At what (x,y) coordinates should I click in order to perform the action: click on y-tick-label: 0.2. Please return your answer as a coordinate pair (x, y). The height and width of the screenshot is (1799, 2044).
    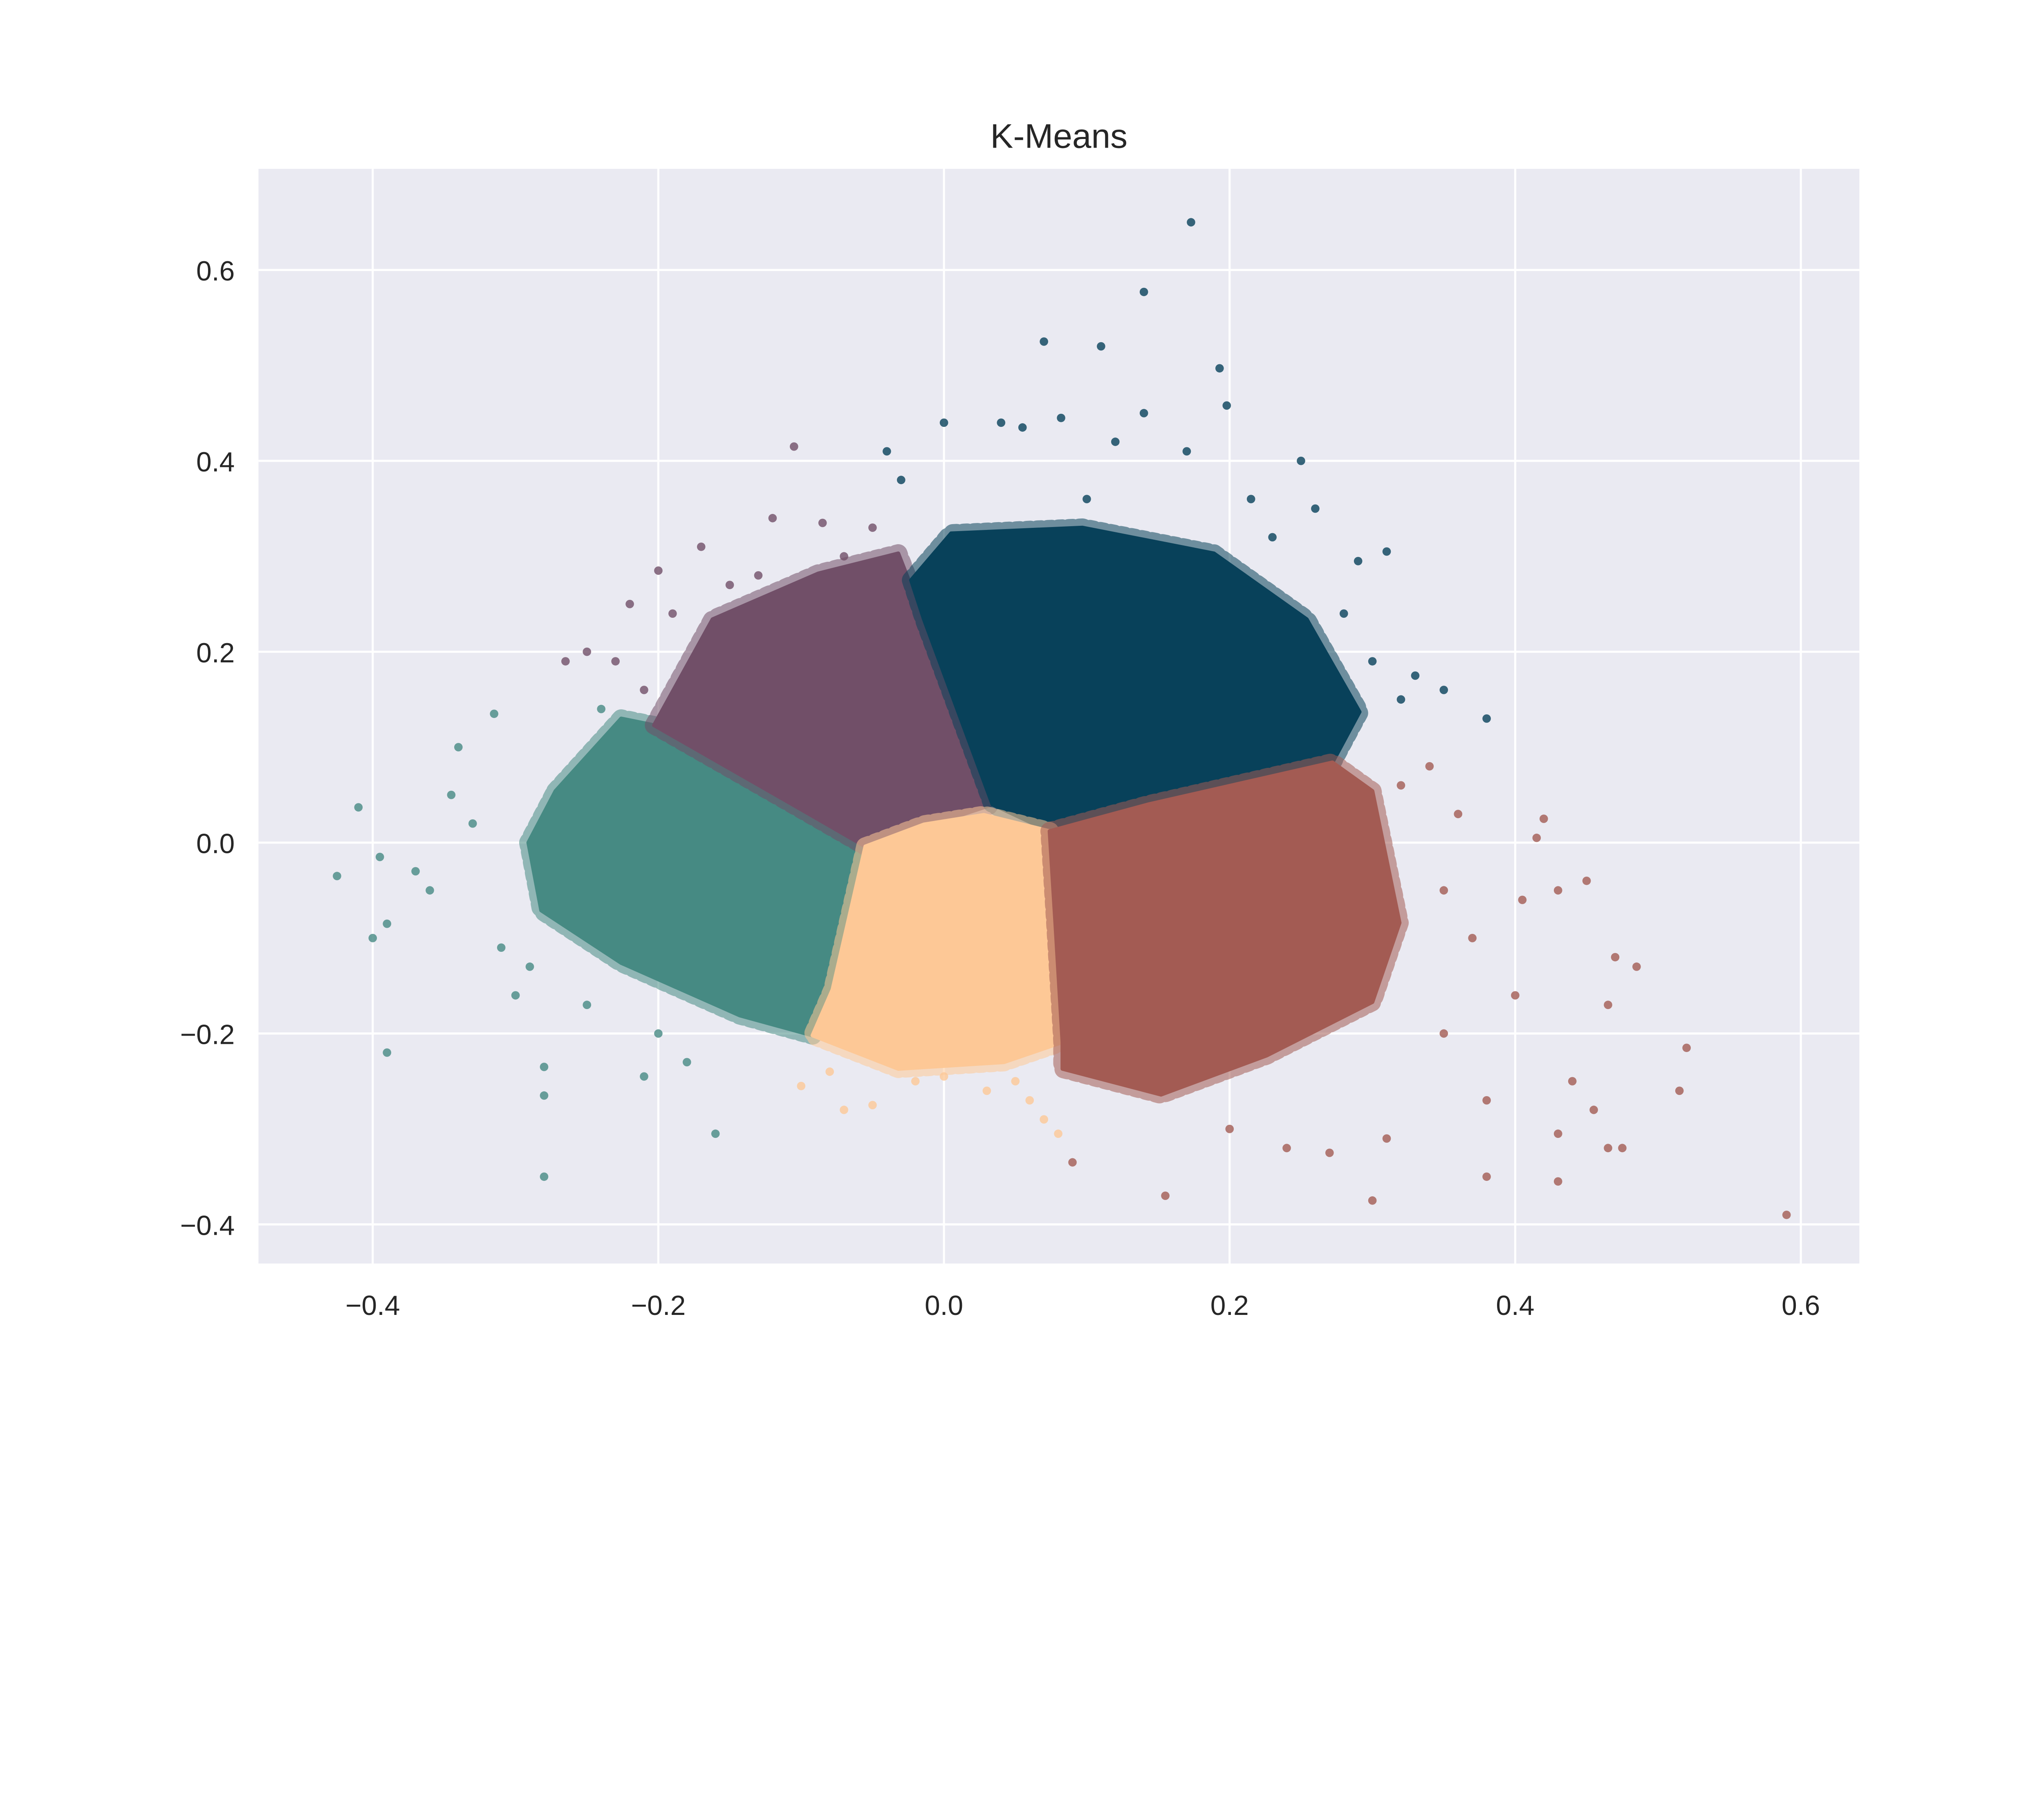
    Looking at the image, I should click on (216, 653).